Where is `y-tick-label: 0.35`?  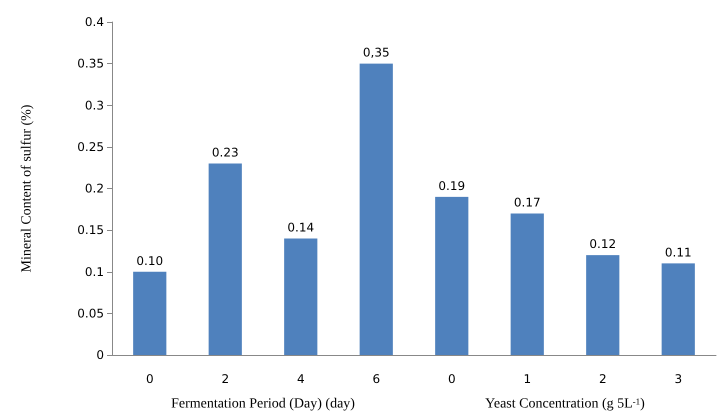
y-tick-label: 0.35 is located at coordinates (90, 63).